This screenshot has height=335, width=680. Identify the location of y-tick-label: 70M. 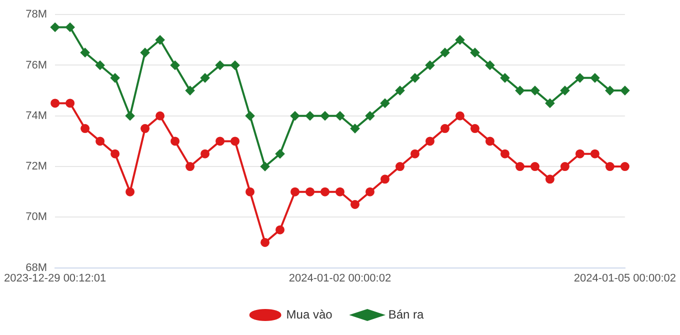
(37, 217).